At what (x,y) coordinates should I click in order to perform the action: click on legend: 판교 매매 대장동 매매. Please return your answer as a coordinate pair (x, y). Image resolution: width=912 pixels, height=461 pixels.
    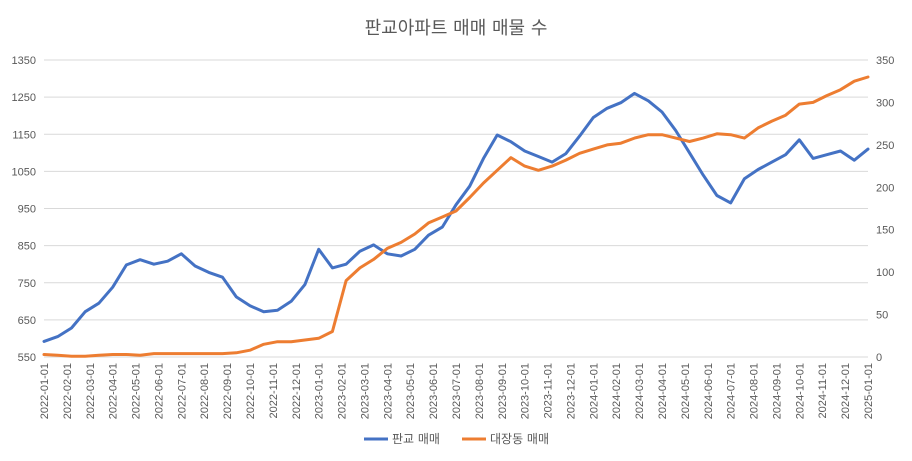
    Looking at the image, I should click on (456, 439).